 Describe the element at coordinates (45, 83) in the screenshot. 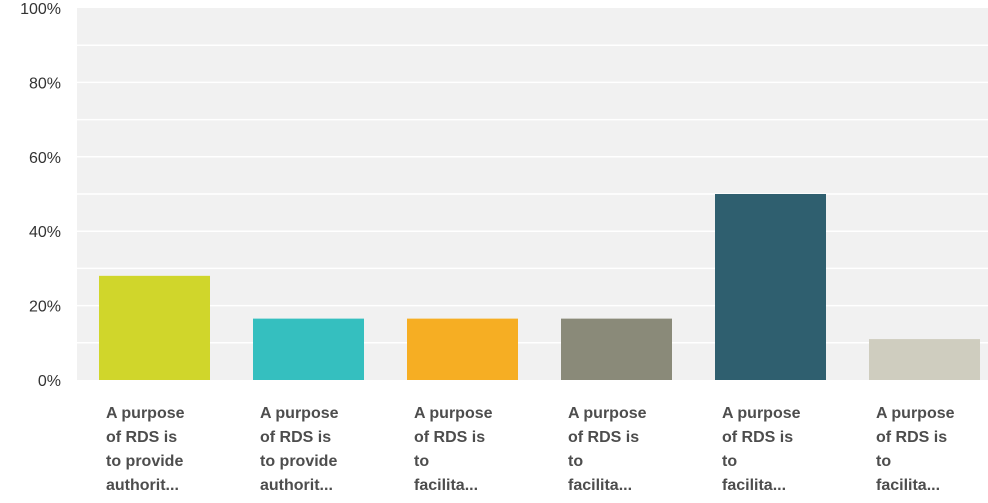

I see `y-tick-label: 80%` at that location.